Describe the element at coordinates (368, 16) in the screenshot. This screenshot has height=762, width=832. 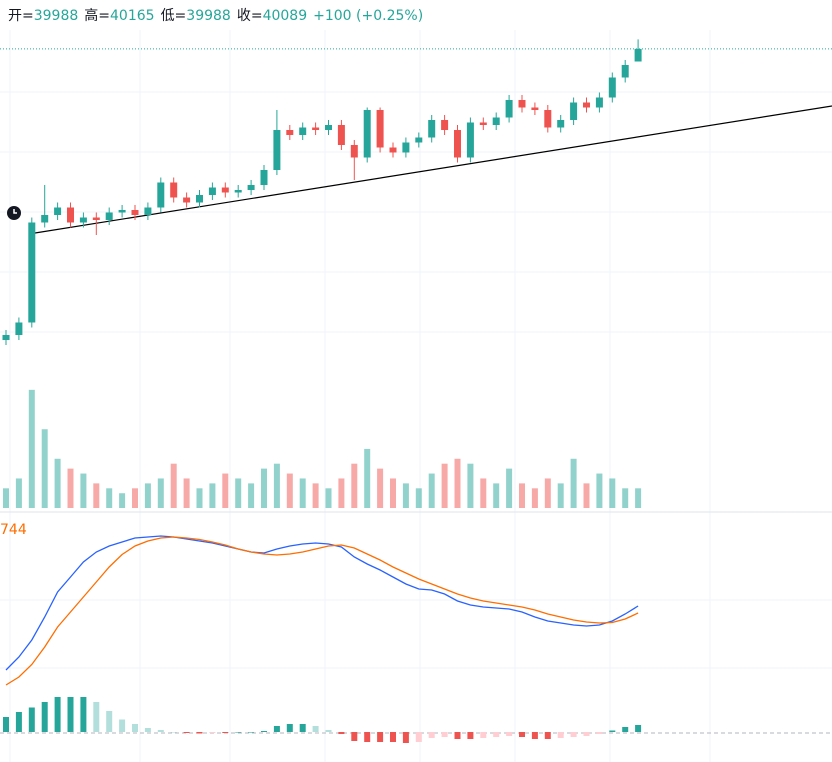
I see `legend-change: +100 (+0.25%)` at that location.